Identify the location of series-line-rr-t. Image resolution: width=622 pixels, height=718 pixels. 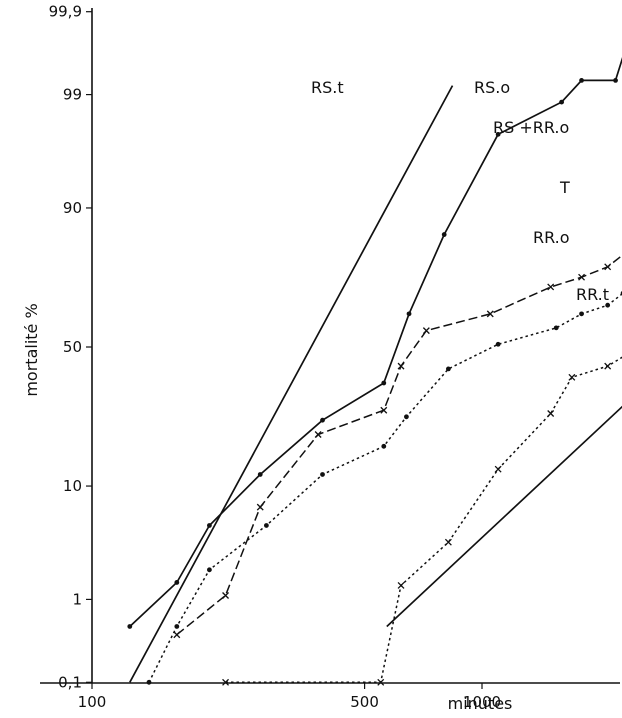
(504, 516).